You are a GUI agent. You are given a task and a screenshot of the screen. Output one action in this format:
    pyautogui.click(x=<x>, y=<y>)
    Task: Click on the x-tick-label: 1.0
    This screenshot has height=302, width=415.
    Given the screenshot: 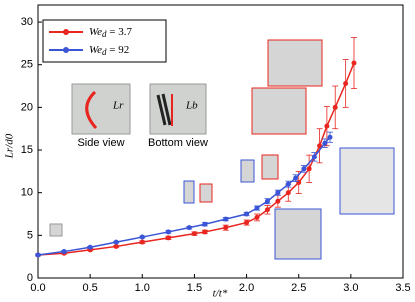 What is the action you would take?
    pyautogui.click(x=142, y=288)
    